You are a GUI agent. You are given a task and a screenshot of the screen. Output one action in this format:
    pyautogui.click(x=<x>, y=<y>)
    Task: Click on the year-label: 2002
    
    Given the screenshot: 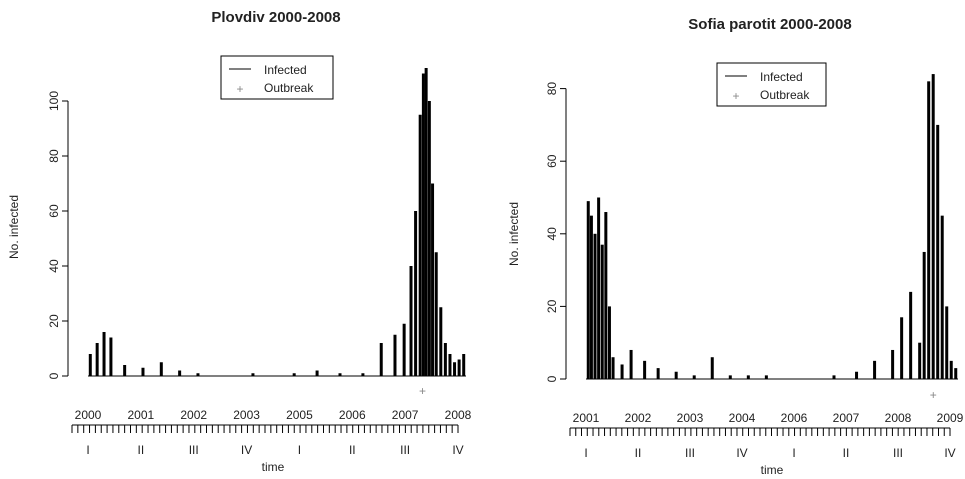 What is the action you would take?
    pyautogui.click(x=193, y=415)
    